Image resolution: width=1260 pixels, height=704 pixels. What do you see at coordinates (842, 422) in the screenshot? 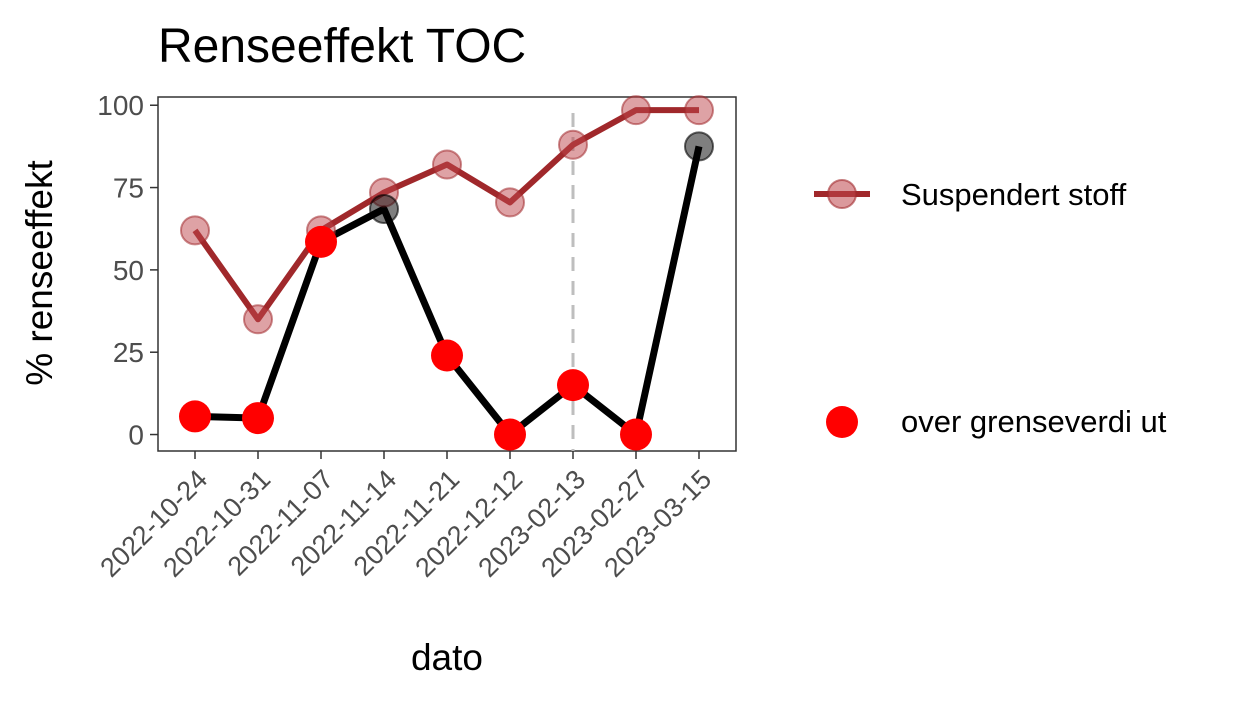
I see `legend-highlight-swatch` at bounding box center [842, 422].